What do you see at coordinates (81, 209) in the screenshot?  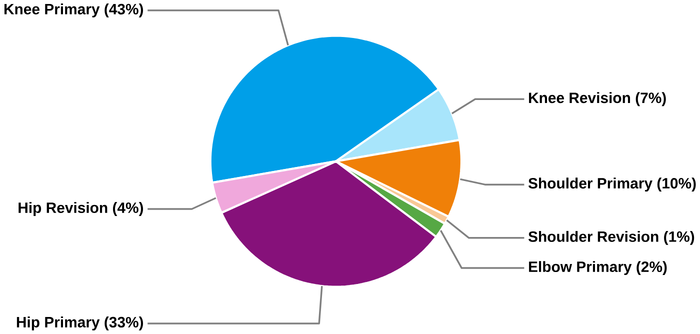 I see `slice-label: Hip Revision (4%)` at bounding box center [81, 209].